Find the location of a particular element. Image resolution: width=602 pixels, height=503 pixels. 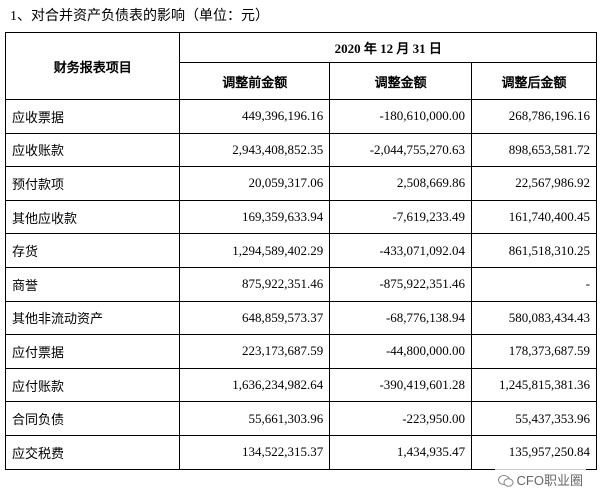

amount-cell: 1,636,234,982.64 is located at coordinates (255, 385).